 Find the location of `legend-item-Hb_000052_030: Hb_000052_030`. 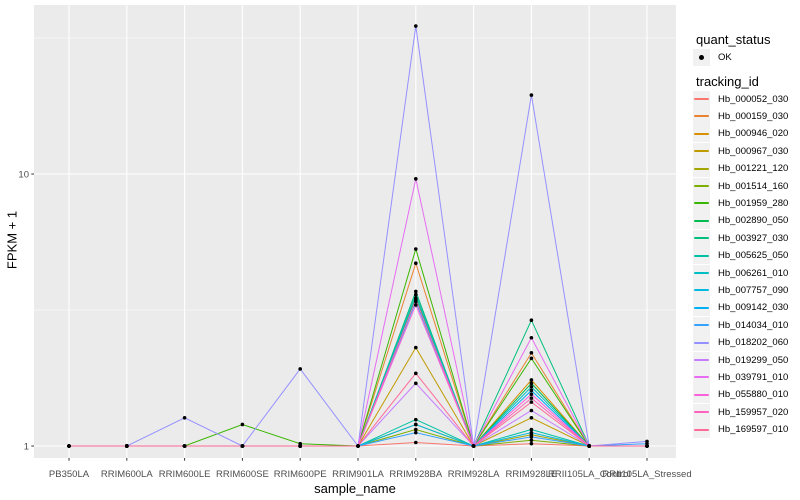

legend-item-Hb_000052_030: Hb_000052_030 is located at coordinates (741, 99).